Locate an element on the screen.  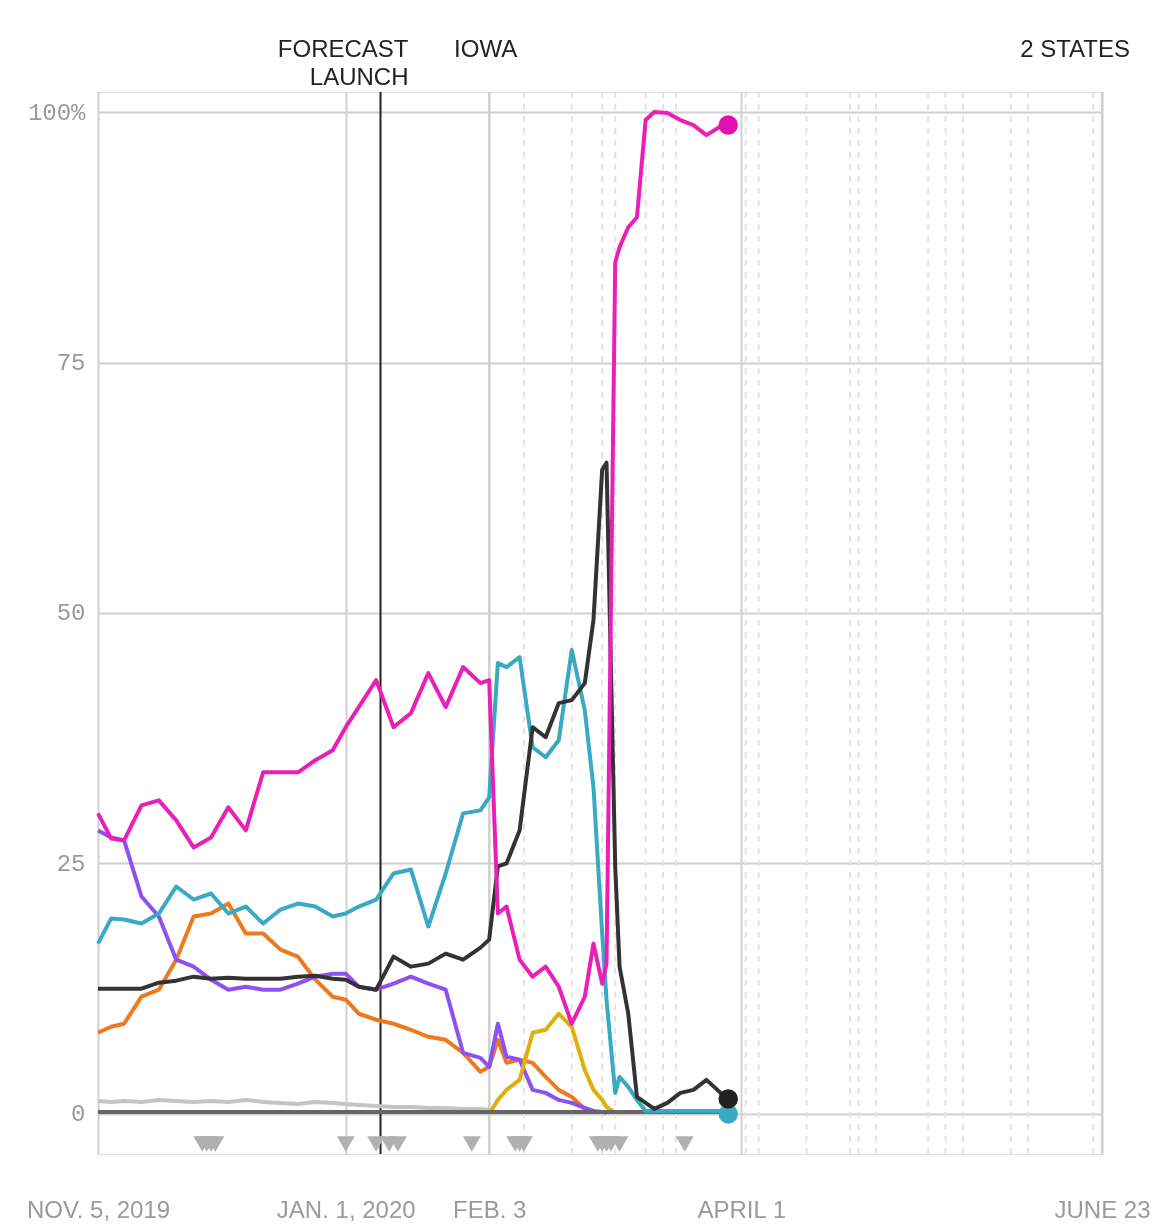
x-tick-label: JUNE 23 is located at coordinates (1102, 1209).